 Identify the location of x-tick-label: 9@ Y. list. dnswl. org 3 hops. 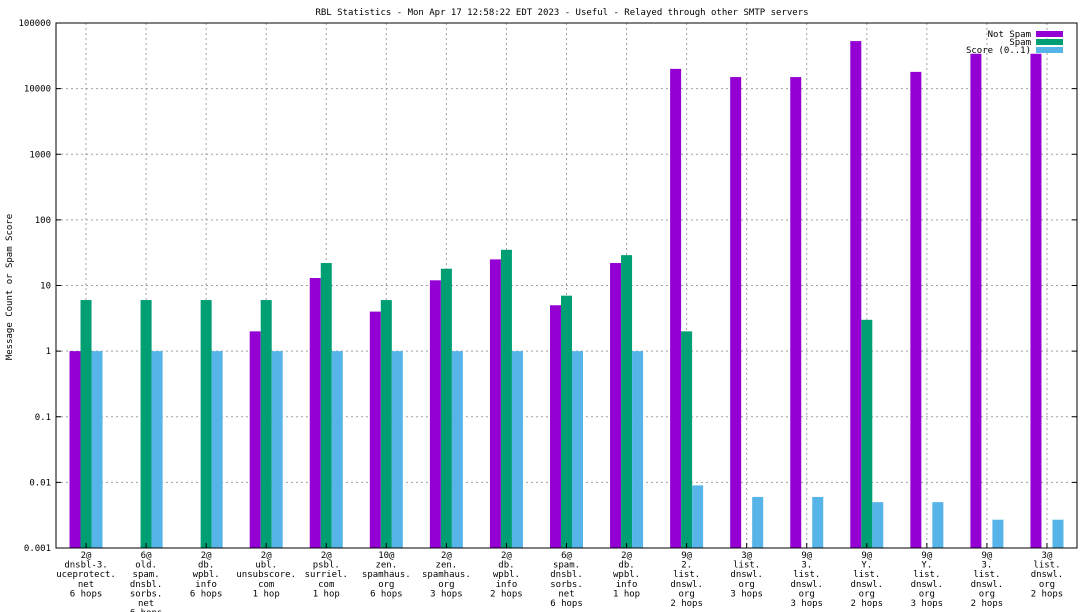
(927, 580).